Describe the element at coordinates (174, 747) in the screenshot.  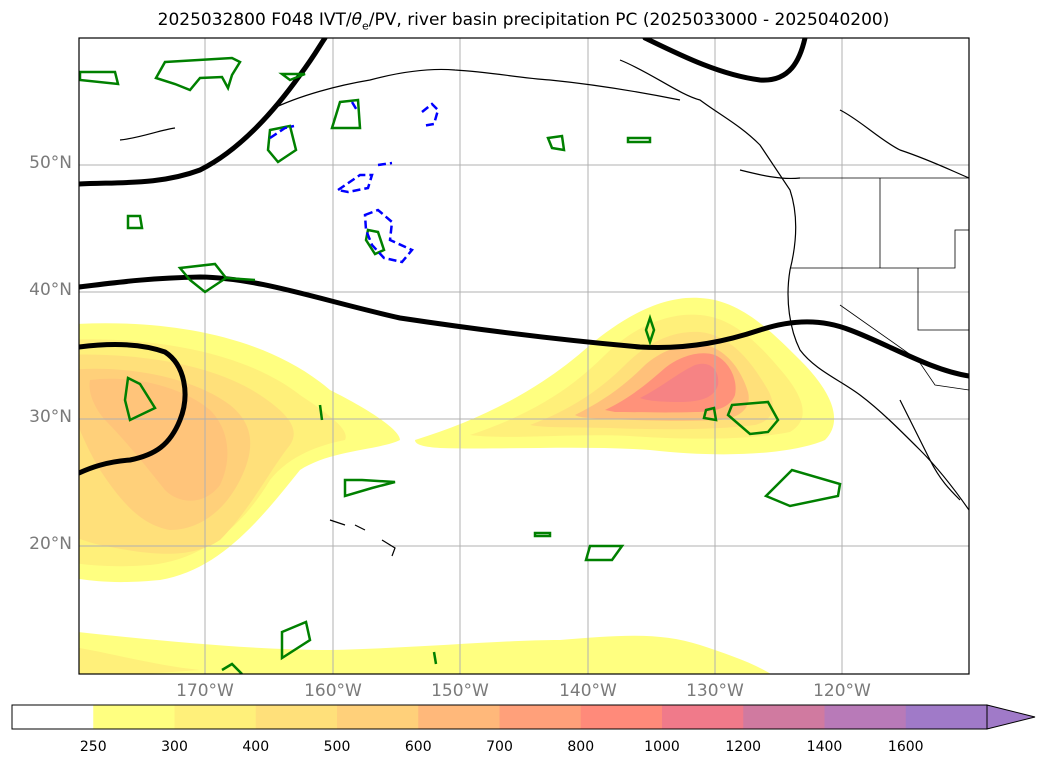
I see `colorbar-tick-label: 300` at that location.